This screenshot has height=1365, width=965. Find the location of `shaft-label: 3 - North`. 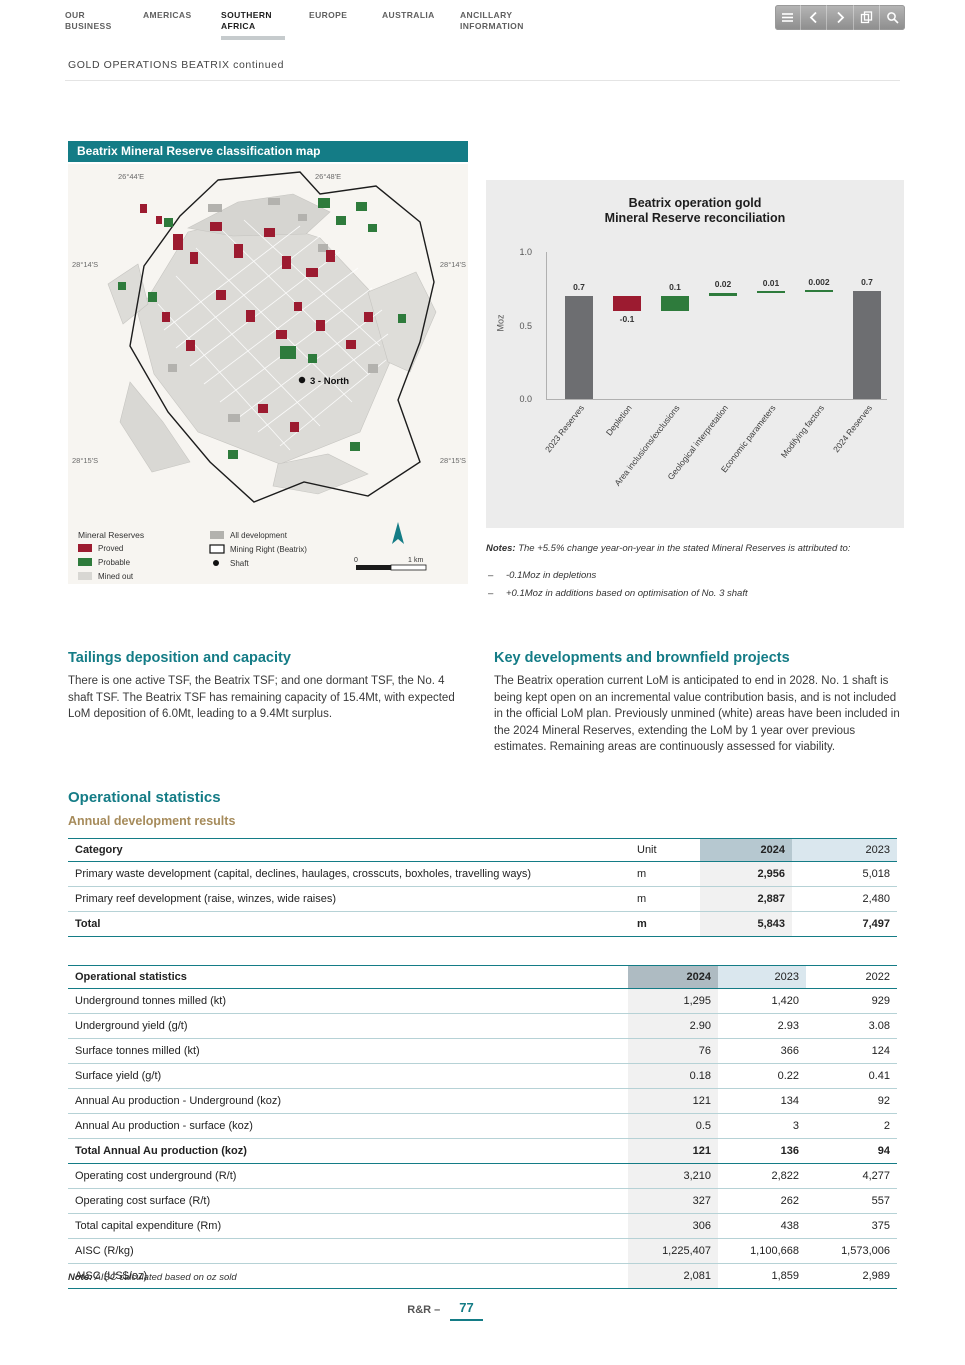

shaft-label: 3 - North is located at coordinates (329, 381).